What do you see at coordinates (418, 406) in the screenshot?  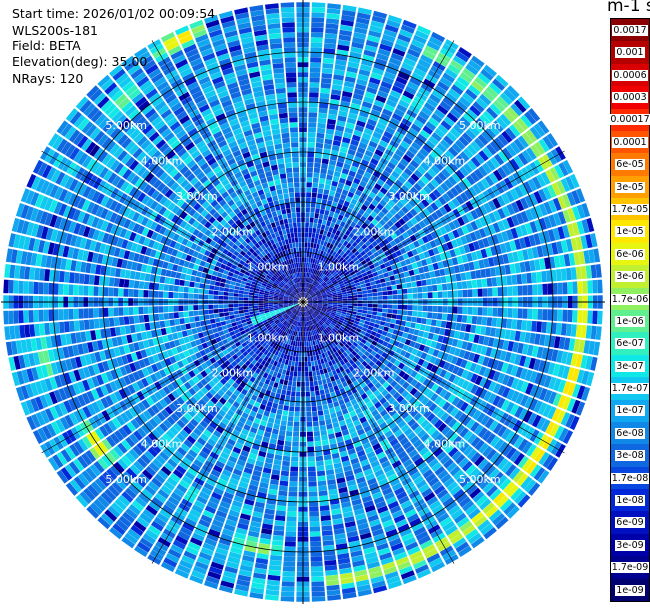 I see `ray` at bounding box center [418, 406].